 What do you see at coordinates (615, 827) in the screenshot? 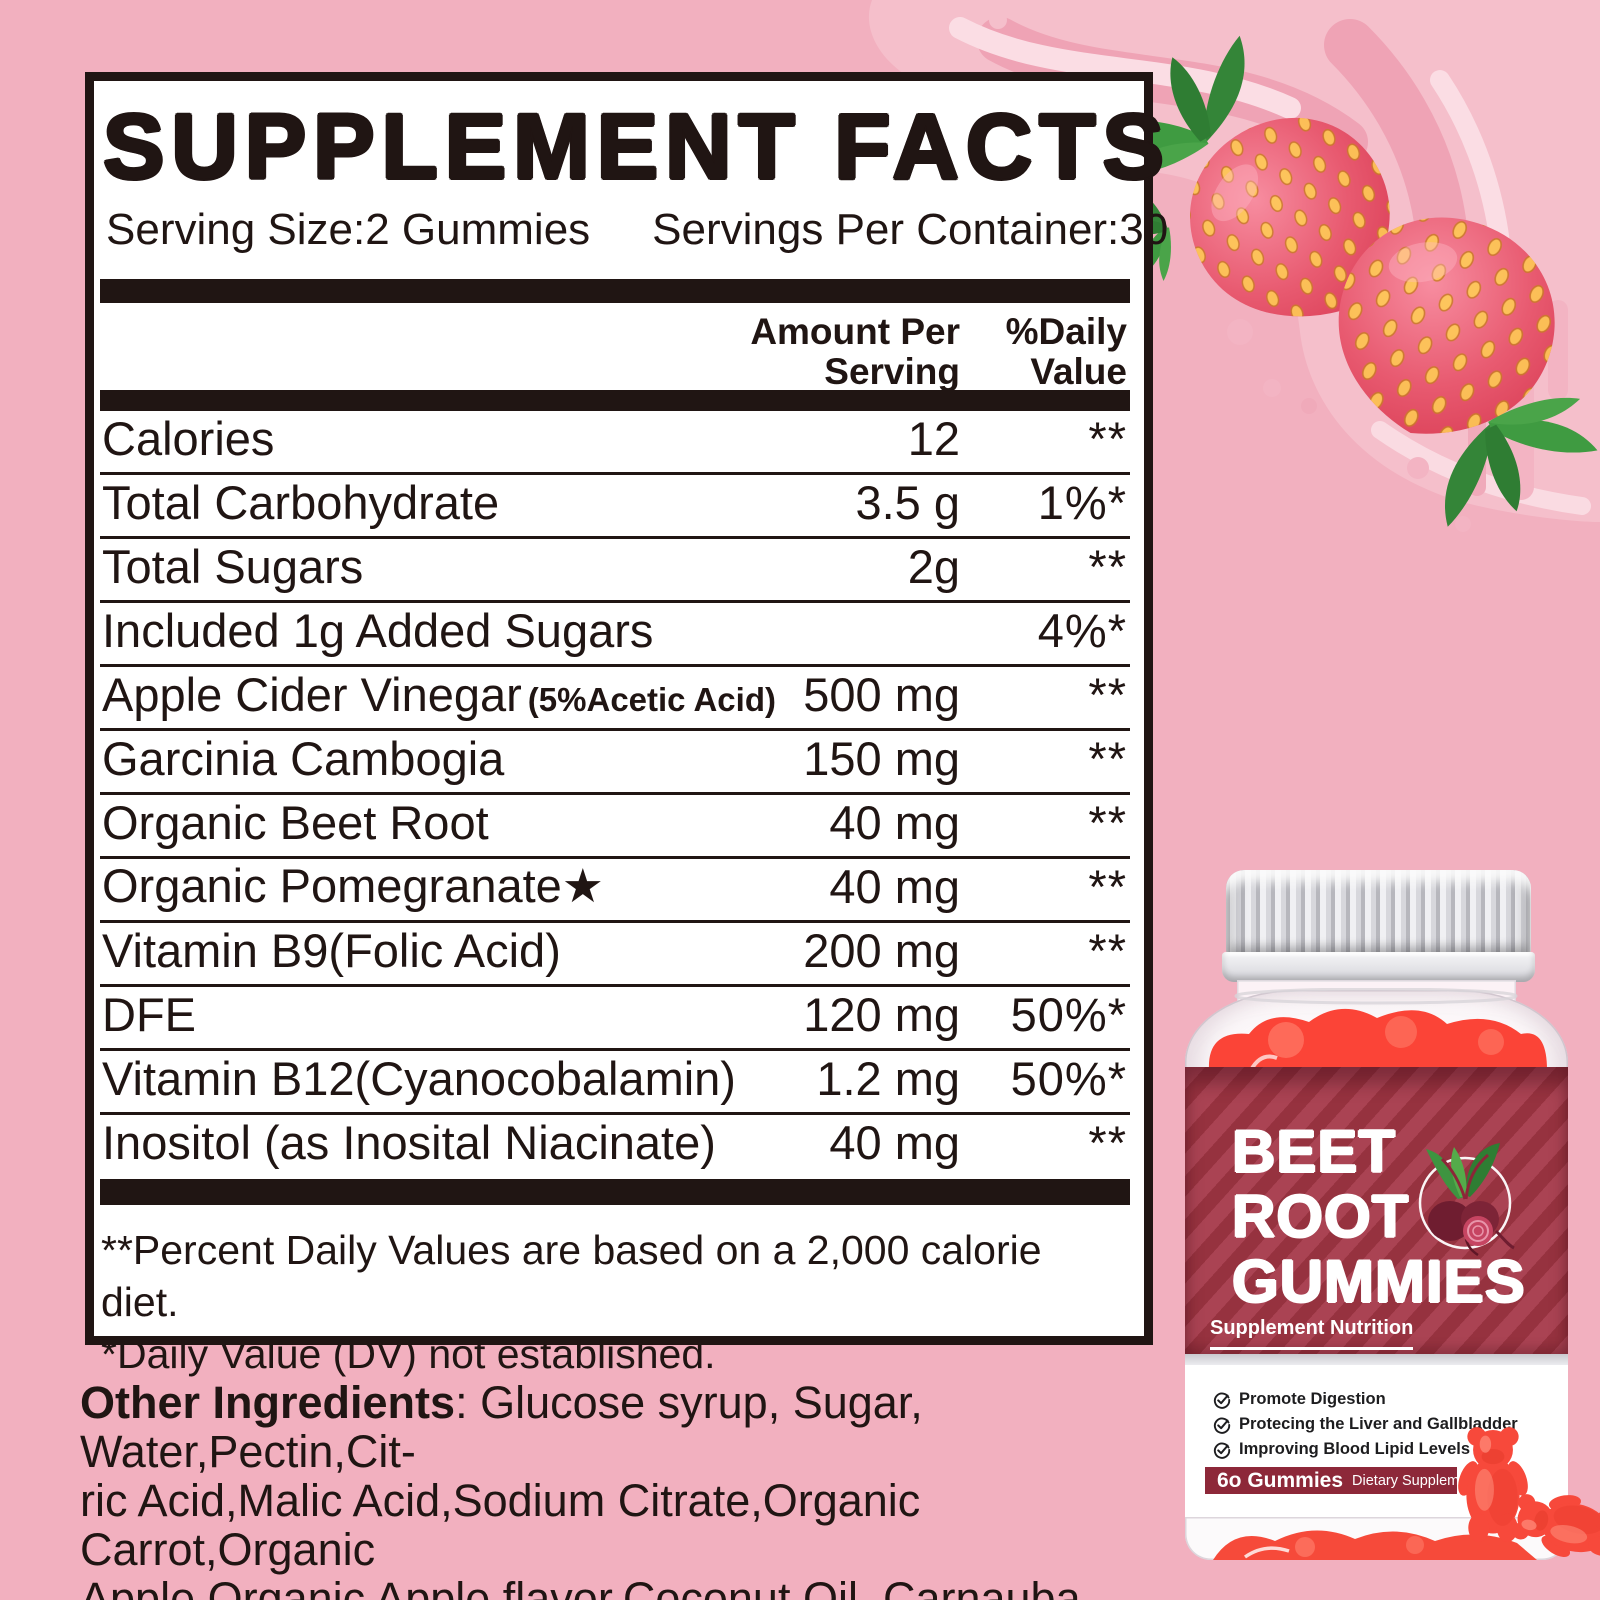
I see `table-row: Organic Beet Root 40 mg **` at bounding box center [615, 827].